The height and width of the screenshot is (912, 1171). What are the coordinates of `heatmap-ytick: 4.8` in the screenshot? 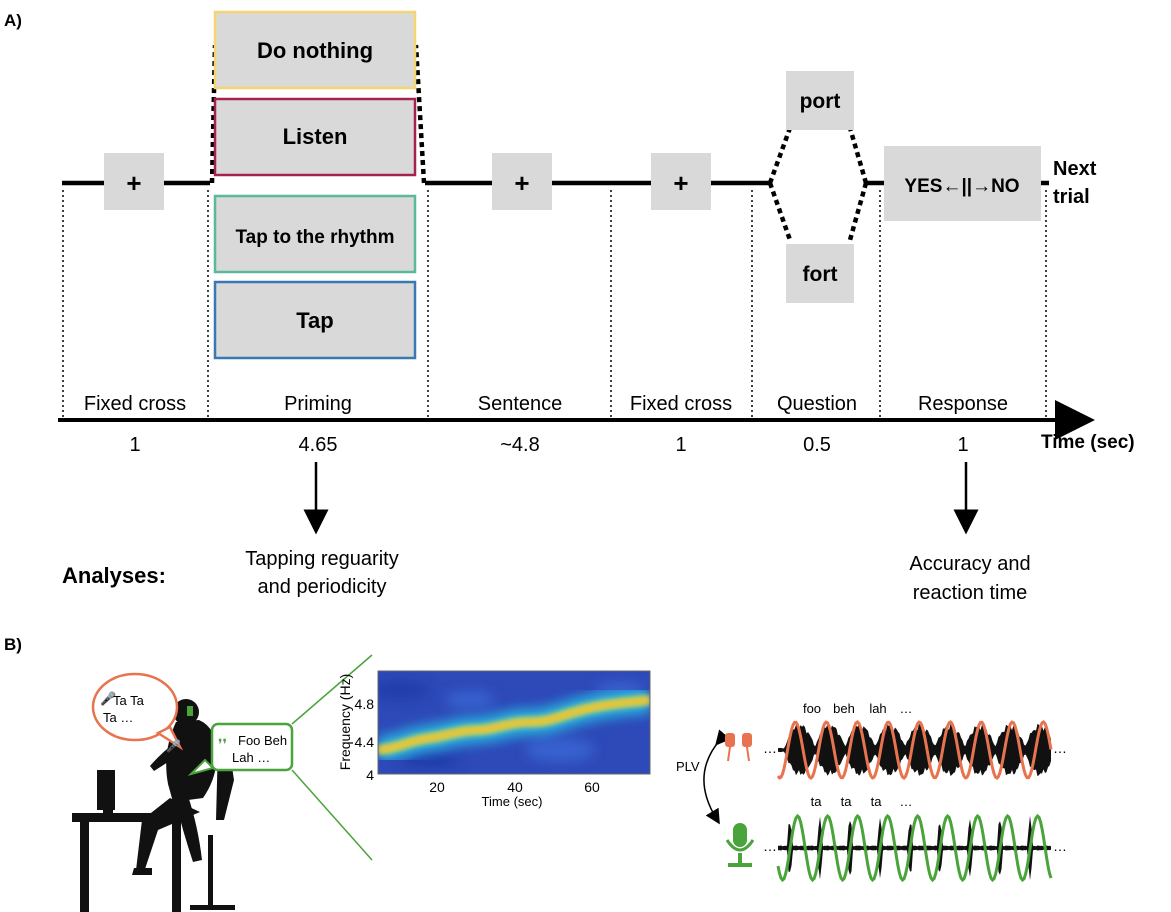 It's located at (365, 704).